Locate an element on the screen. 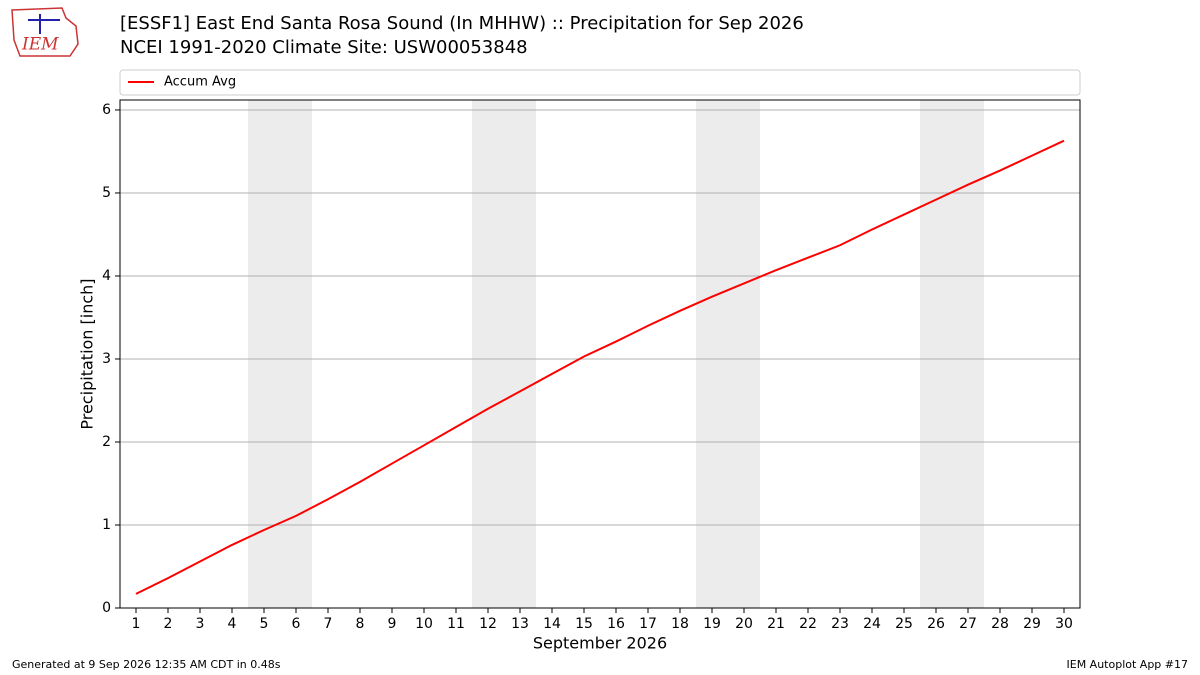  x-tick-label: 17 is located at coordinates (648, 624).